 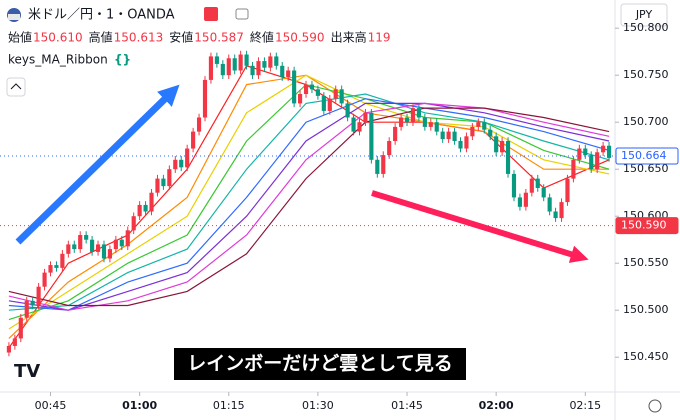 I want to click on price-tag, so click(x=647, y=156).